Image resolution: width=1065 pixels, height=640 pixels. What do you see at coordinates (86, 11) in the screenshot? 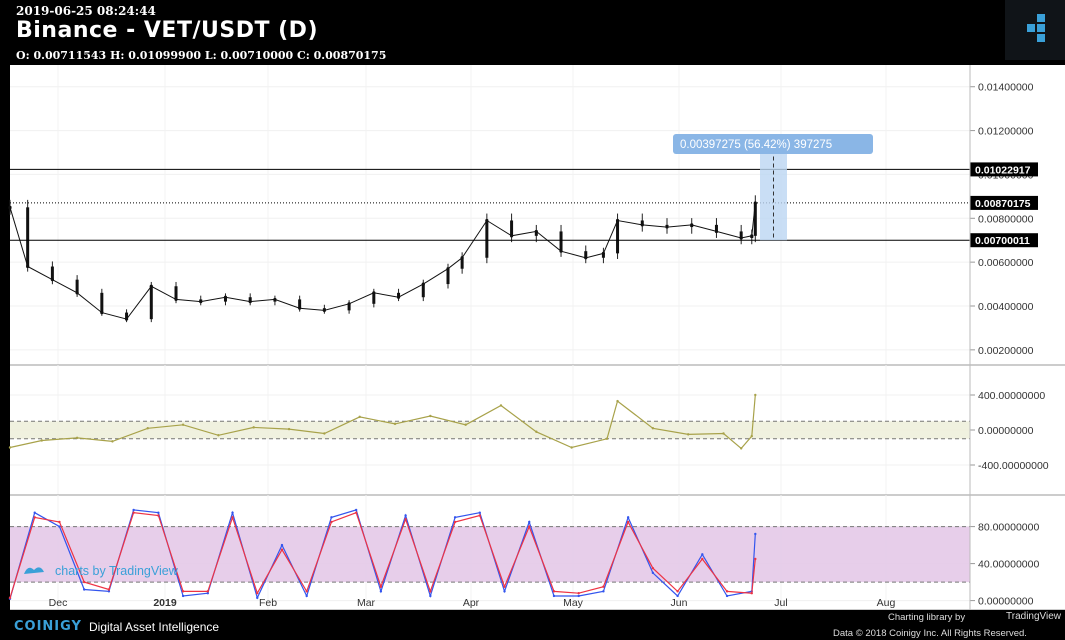
I see `timestamp: 2019-06-25 08:24:44` at bounding box center [86, 11].